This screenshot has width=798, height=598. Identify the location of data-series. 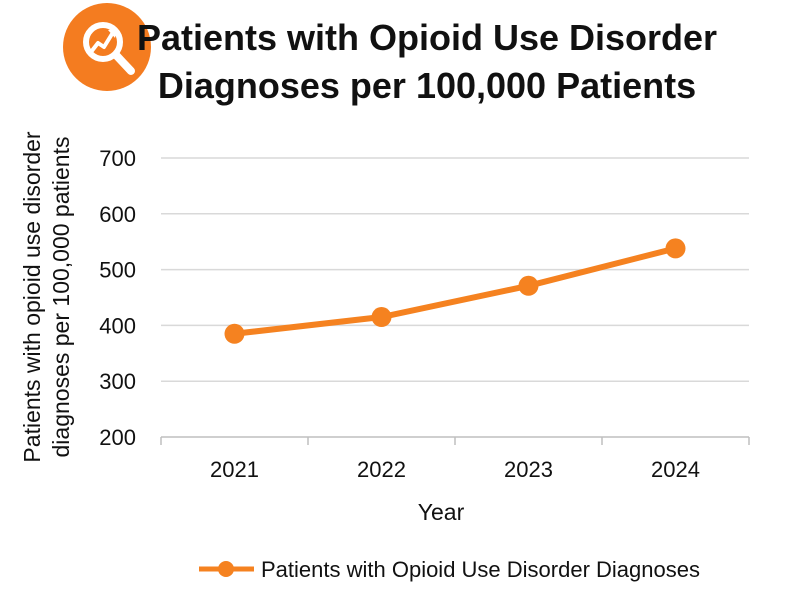
(455, 291).